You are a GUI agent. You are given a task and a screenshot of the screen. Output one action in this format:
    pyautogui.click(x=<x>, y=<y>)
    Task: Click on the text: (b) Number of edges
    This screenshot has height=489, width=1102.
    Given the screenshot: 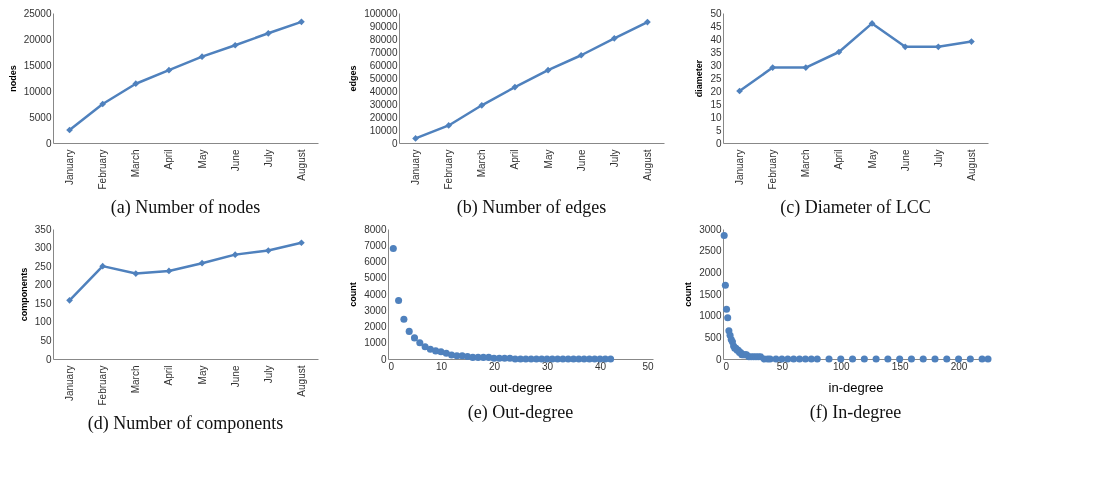 What is the action you would take?
    pyautogui.click(x=531, y=208)
    